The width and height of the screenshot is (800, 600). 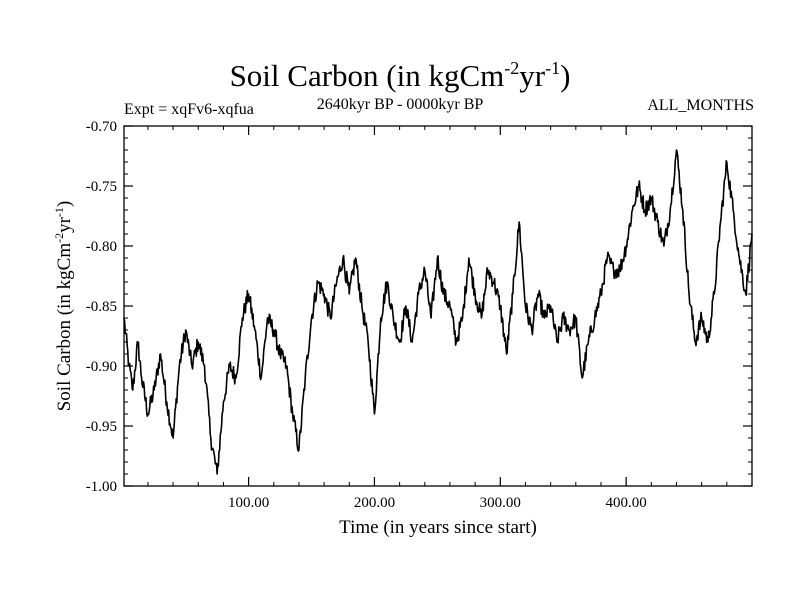 What do you see at coordinates (189, 109) in the screenshot?
I see `experiment-label: Expt = xqFv6-xqfua` at bounding box center [189, 109].